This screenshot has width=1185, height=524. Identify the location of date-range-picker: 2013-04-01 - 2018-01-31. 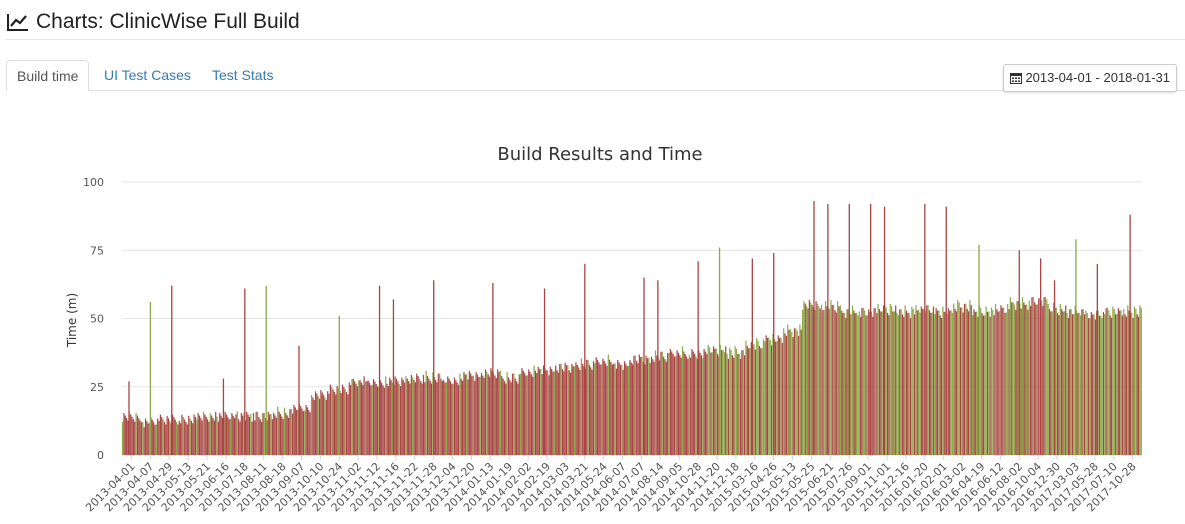
(1090, 78).